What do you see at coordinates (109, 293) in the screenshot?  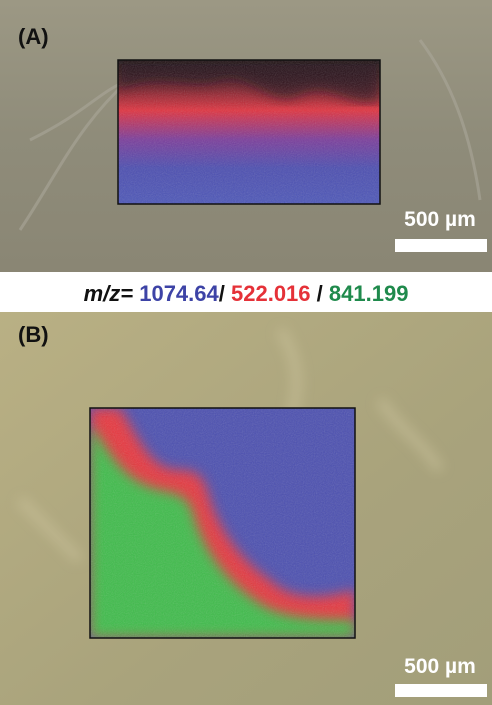 I see `legend-prefix: m/z=` at bounding box center [109, 293].